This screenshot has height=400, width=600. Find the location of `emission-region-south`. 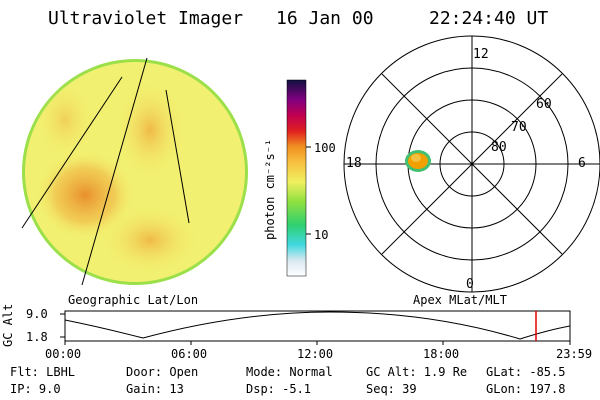

emission-region-south is located at coordinates (150, 240).